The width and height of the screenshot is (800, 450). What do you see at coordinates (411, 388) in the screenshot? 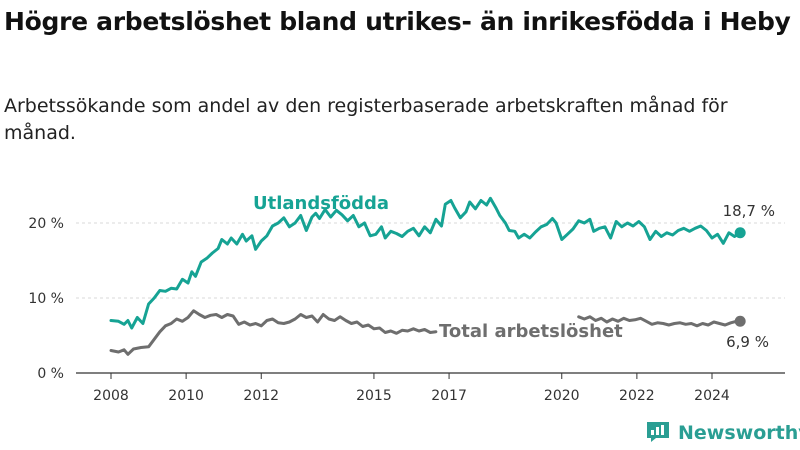
I see `x-axis: 2008 2010 2012 2015 2017 2020 2022 2024` at bounding box center [411, 388].